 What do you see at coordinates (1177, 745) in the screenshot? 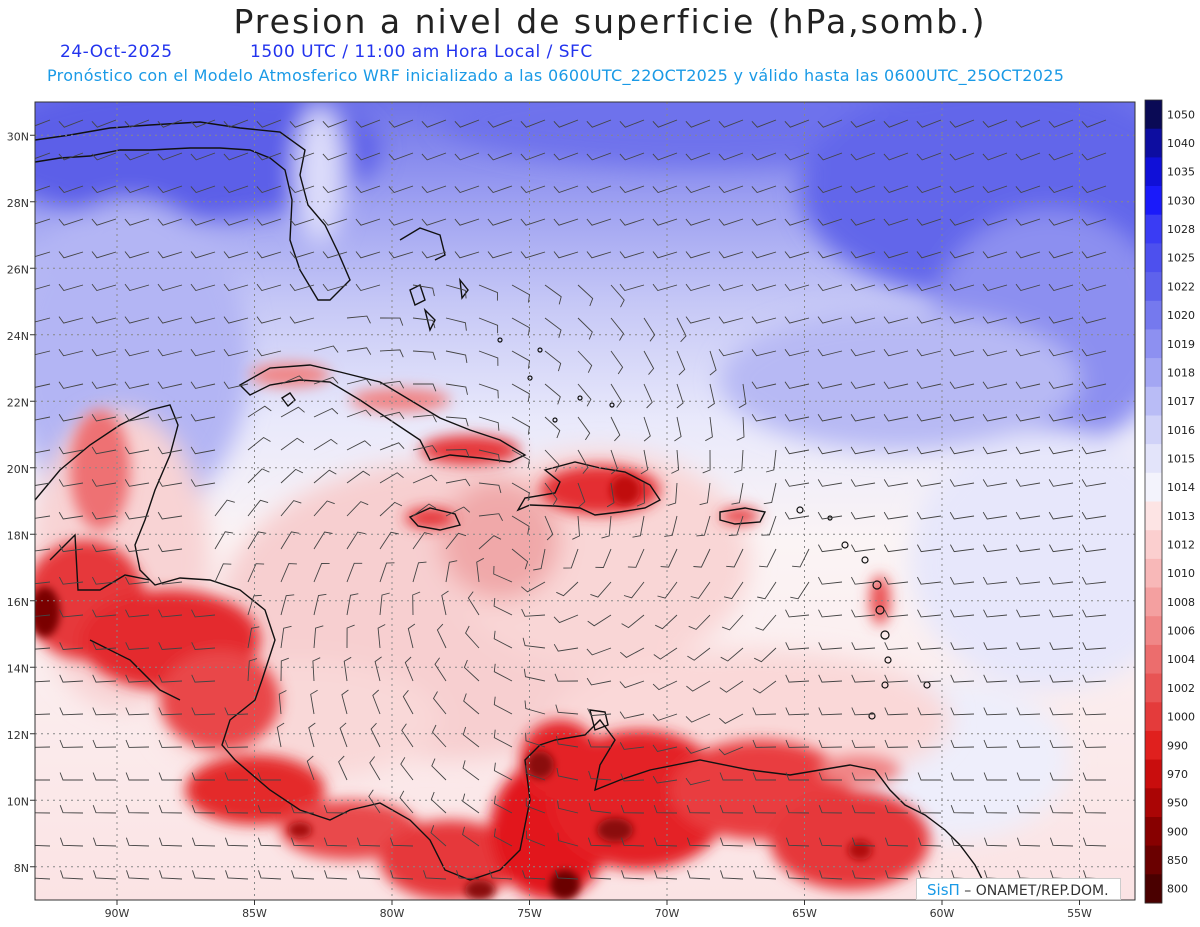
I see `colorbar-label: 990` at bounding box center [1177, 745].